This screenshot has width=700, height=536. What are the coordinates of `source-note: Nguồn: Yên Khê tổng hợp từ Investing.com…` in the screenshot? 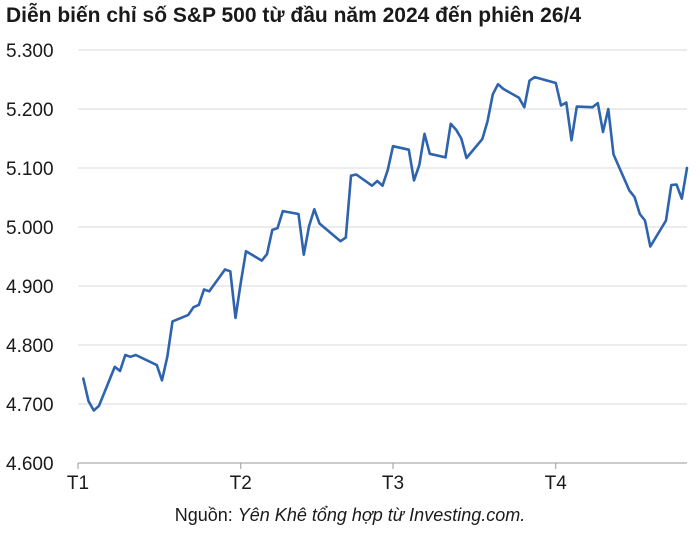 It's located at (350, 515).